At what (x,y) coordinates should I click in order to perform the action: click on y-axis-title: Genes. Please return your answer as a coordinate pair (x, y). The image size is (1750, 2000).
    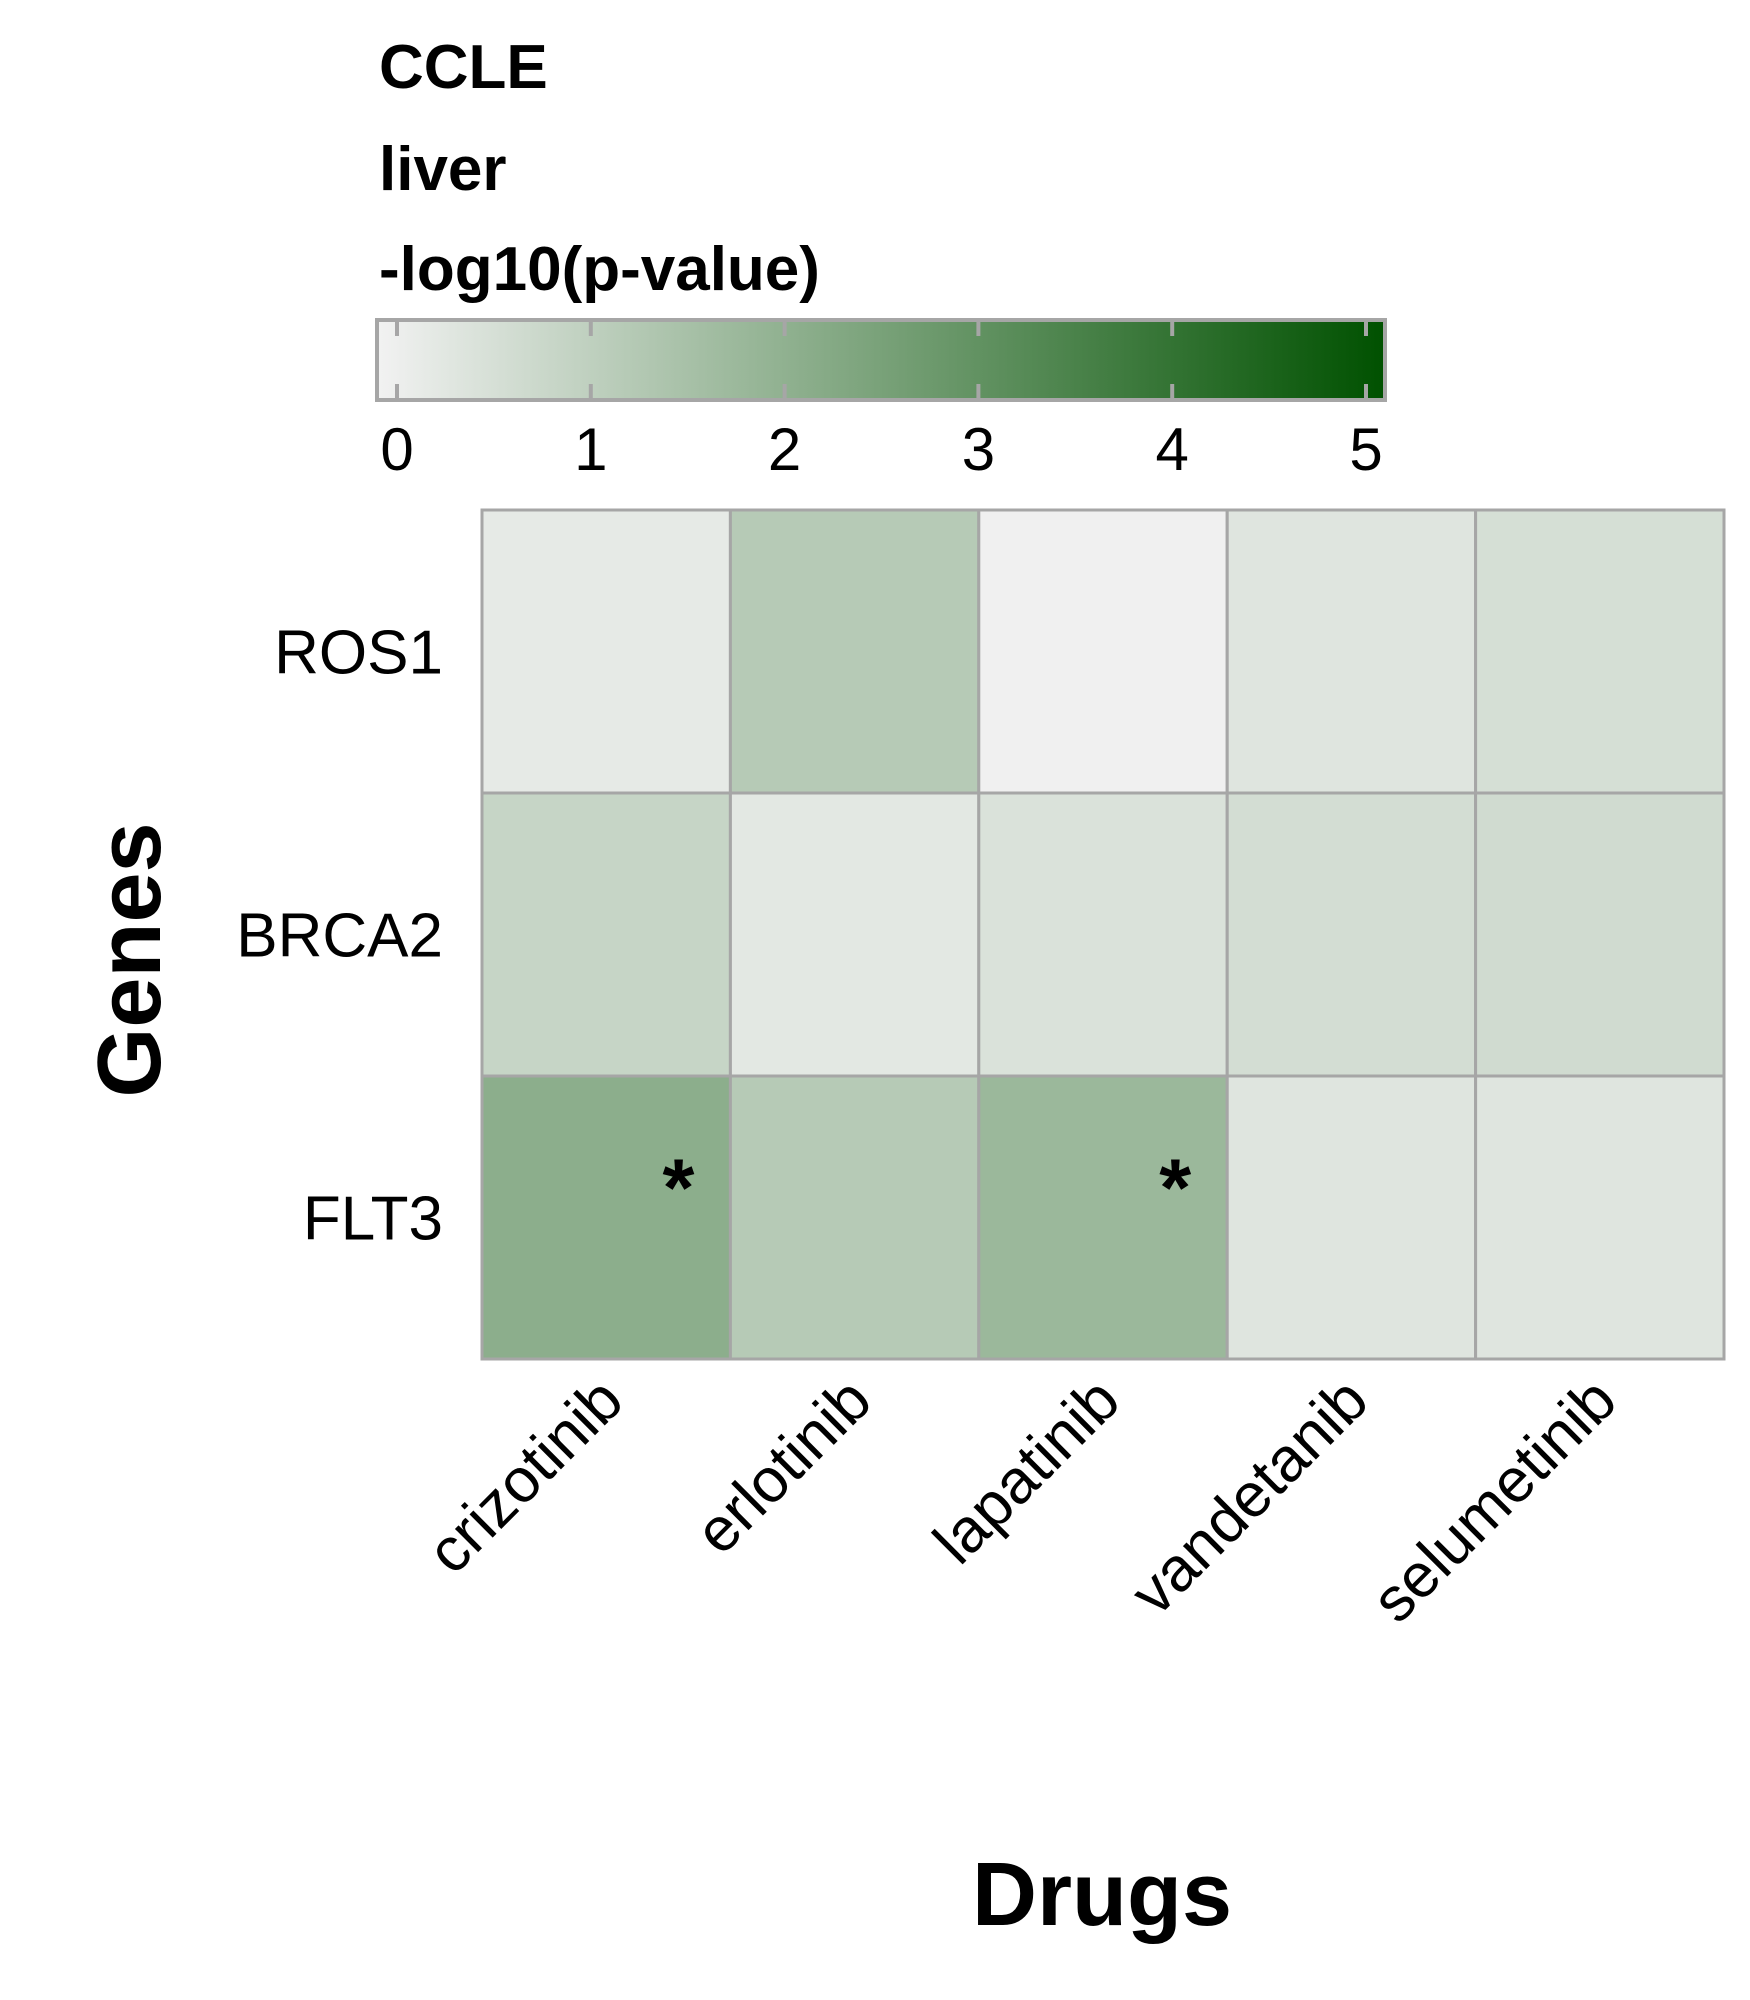
    Looking at the image, I should click on (130, 959).